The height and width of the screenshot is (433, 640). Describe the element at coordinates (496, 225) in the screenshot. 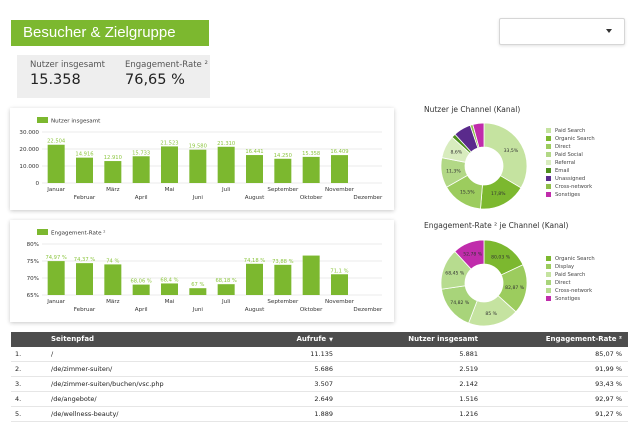

I see `pie-engagement-title: Engagement-Rate ² je Channel (Kanal)` at that location.